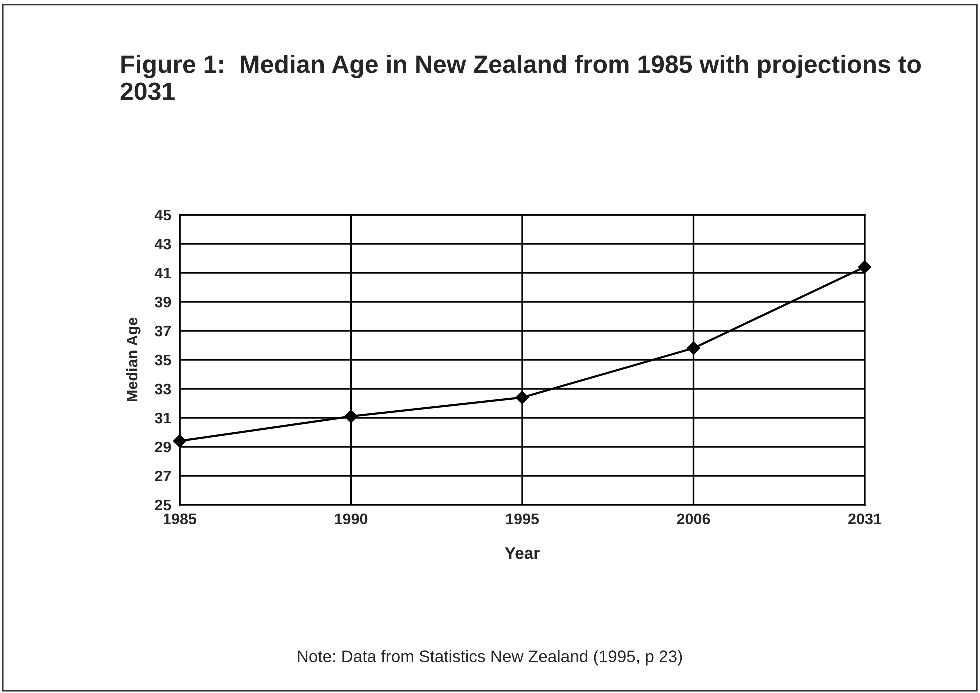  I want to click on y-tick-label: 39, so click(163, 302).